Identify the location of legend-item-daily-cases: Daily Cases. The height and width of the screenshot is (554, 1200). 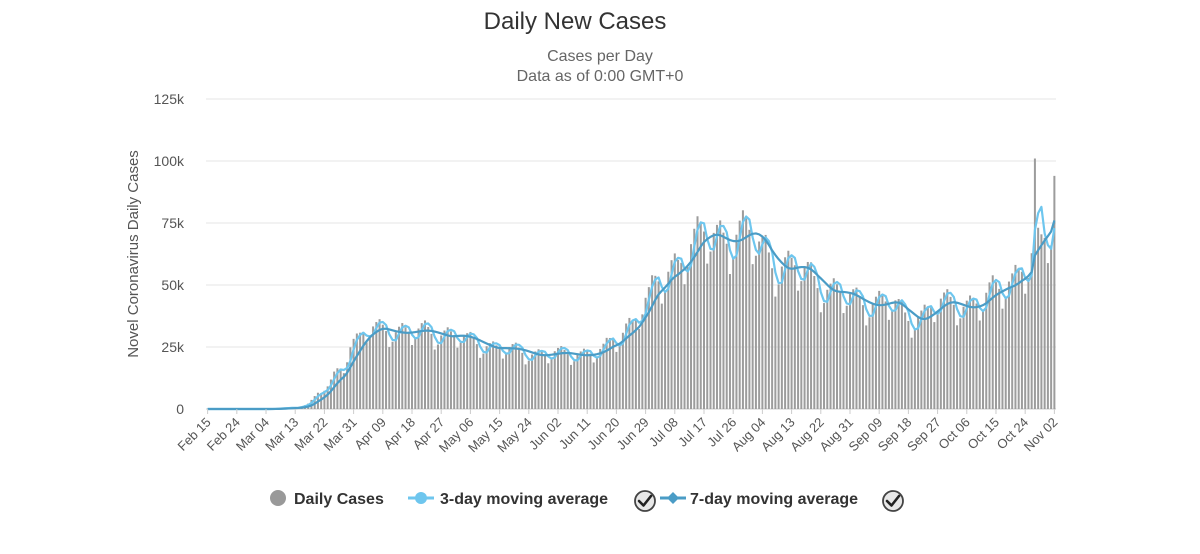
(327, 499).